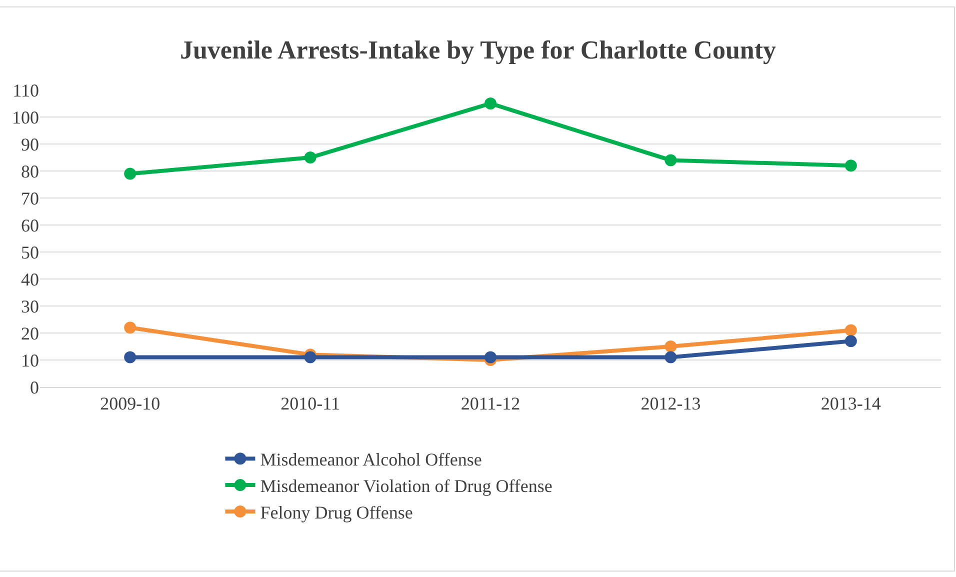 Image resolution: width=956 pixels, height=577 pixels. I want to click on x-tick-label: 2011-12, so click(490, 404).